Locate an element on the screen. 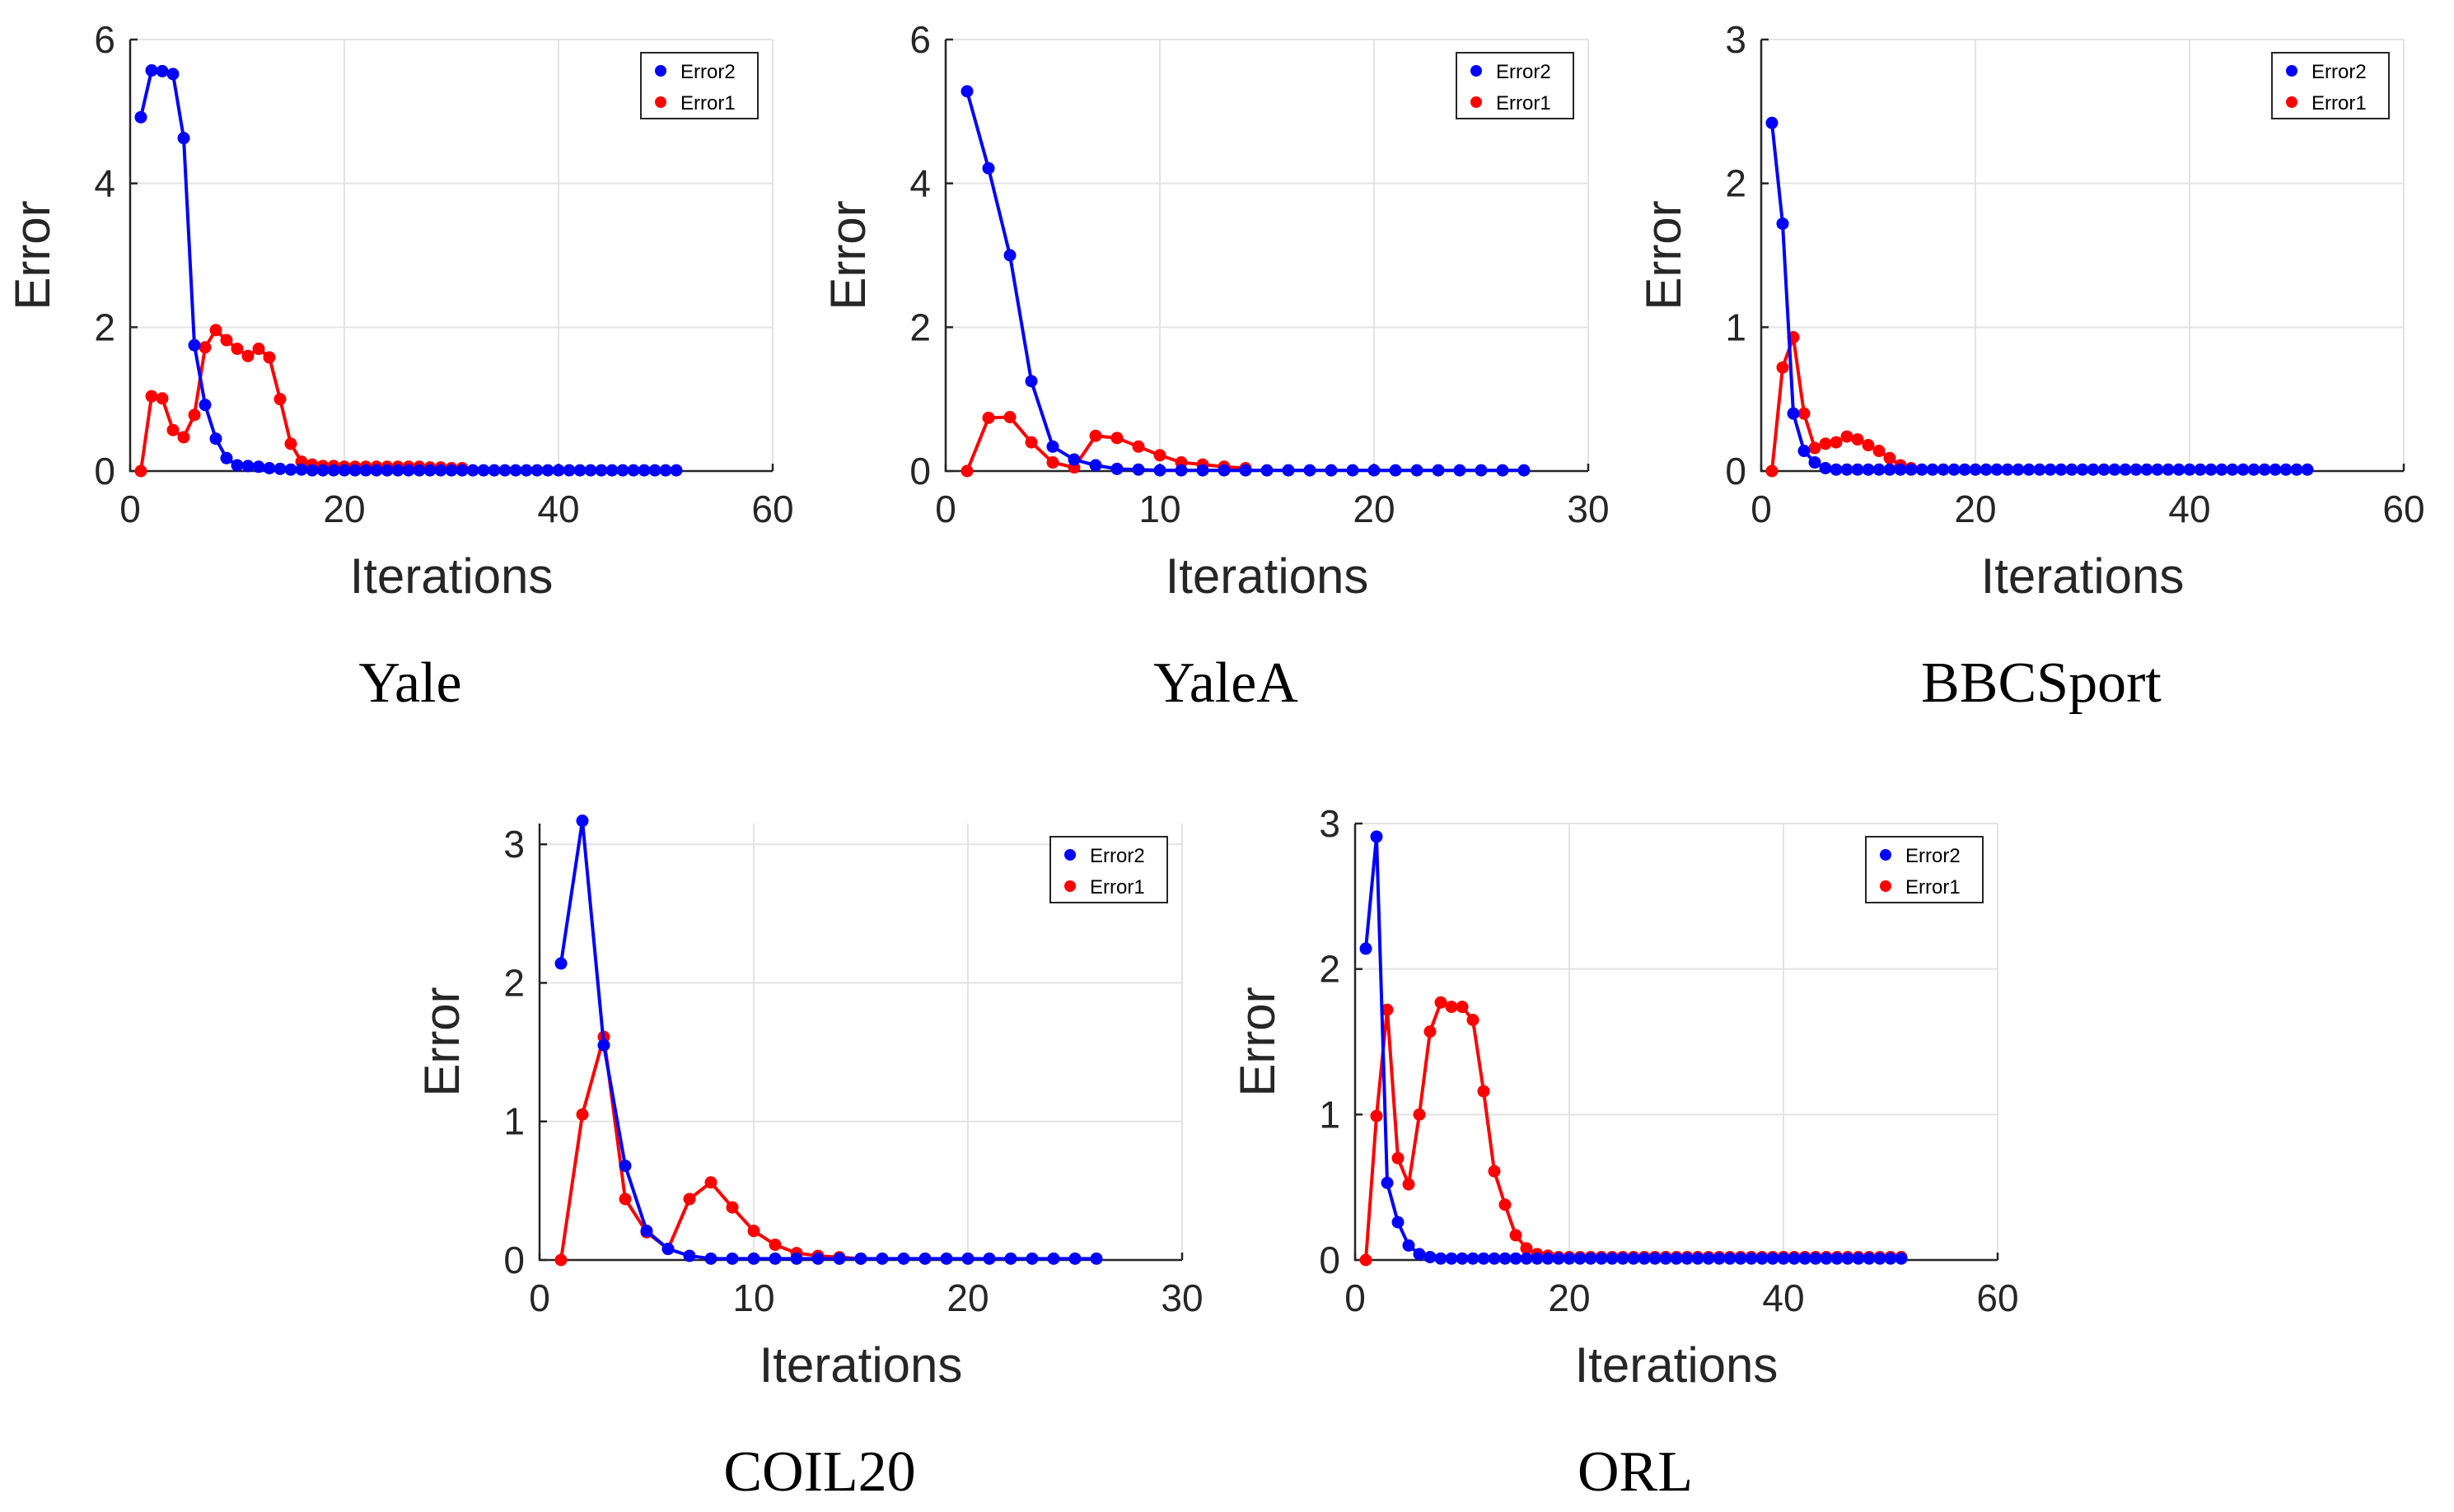 This screenshot has height=1512, width=2454. panel-caption: ORL is located at coordinates (1635, 1472).